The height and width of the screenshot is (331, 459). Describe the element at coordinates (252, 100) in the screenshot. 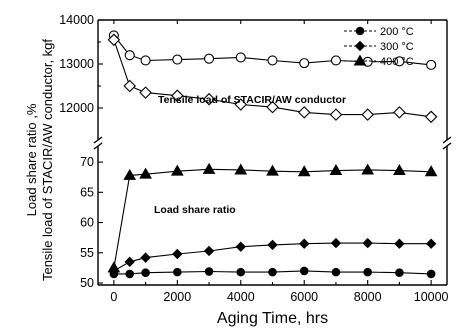

I see `annotation-tensile: Tensile load of STACIR/AW conductor` at that location.